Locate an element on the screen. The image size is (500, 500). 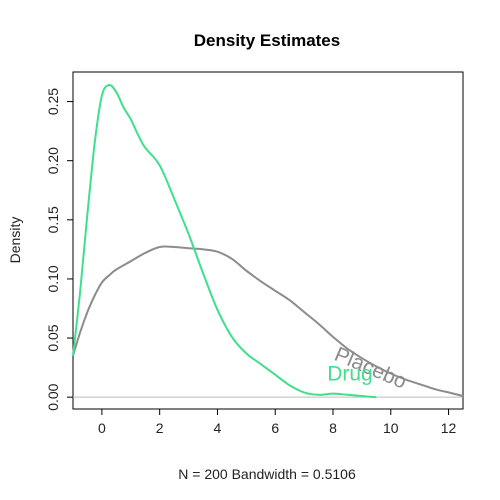
y-tick-label: 0.05 is located at coordinates (53, 337).